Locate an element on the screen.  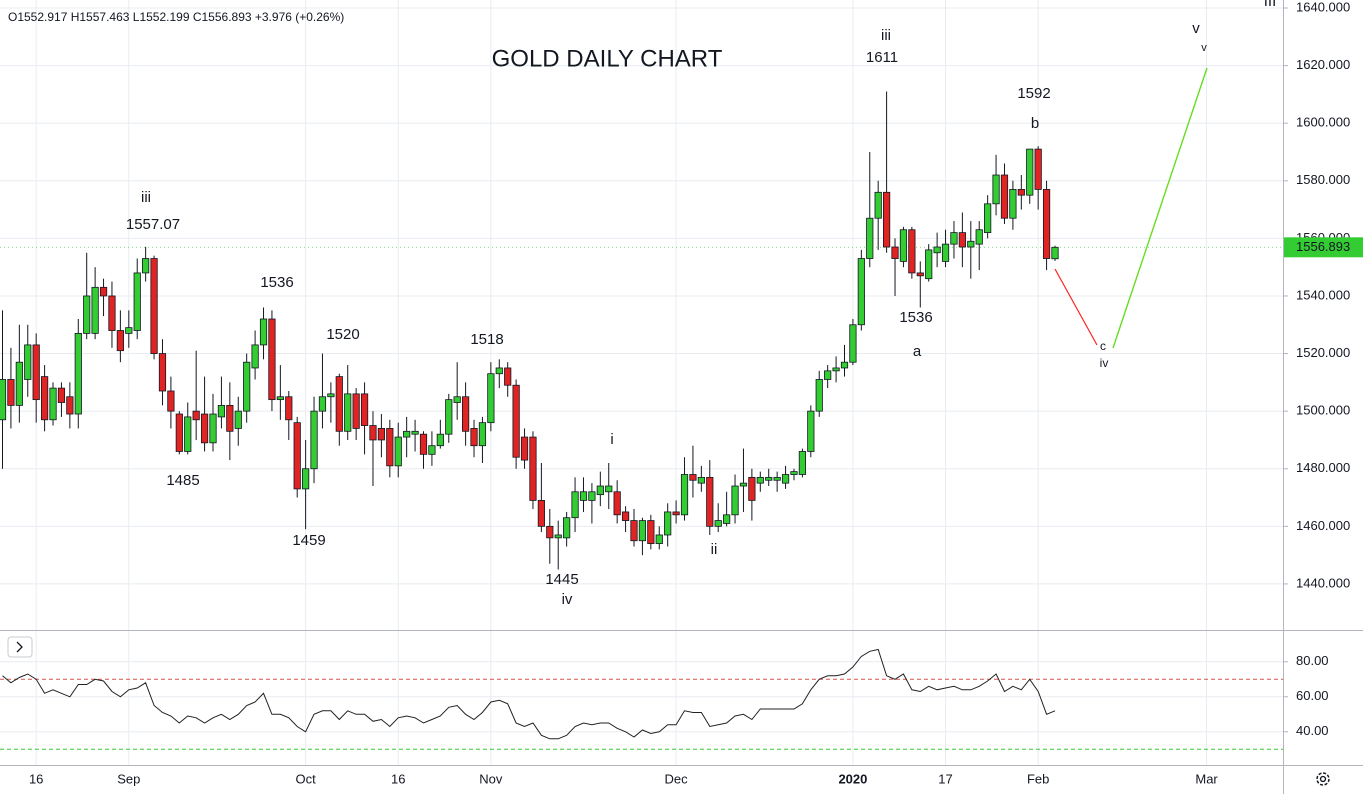
wave-annotation: 1518 is located at coordinates (486, 339).